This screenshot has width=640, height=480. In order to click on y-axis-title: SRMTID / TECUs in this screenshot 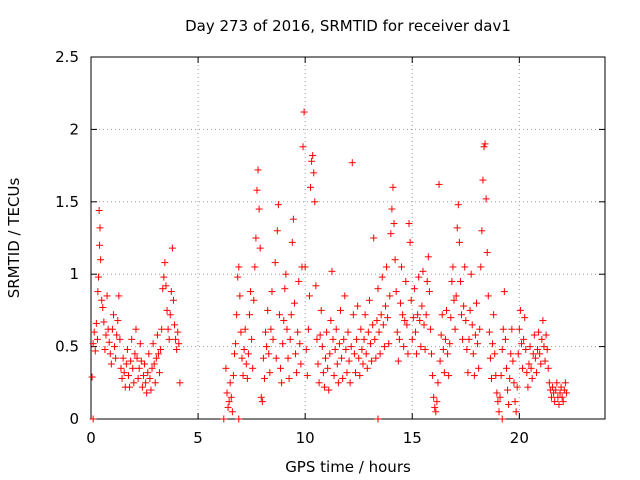, I will do `click(14, 238)`.